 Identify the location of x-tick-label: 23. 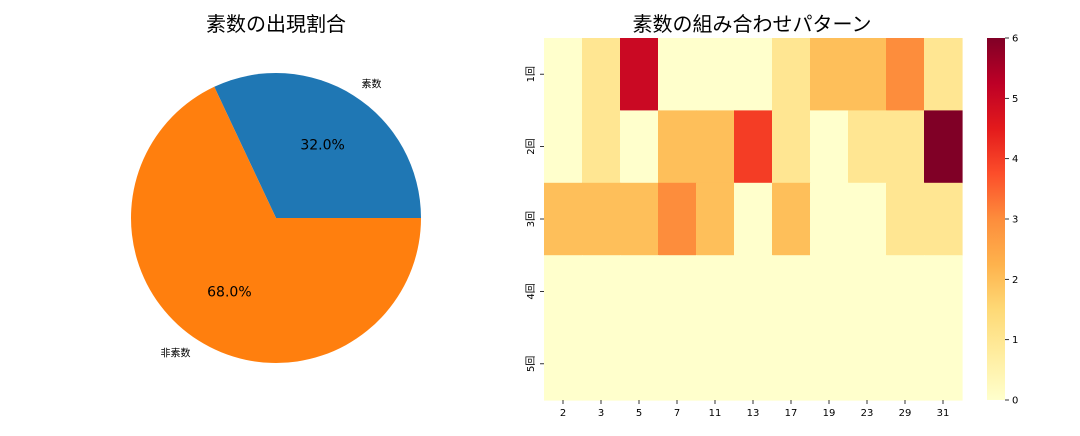
(867, 413).